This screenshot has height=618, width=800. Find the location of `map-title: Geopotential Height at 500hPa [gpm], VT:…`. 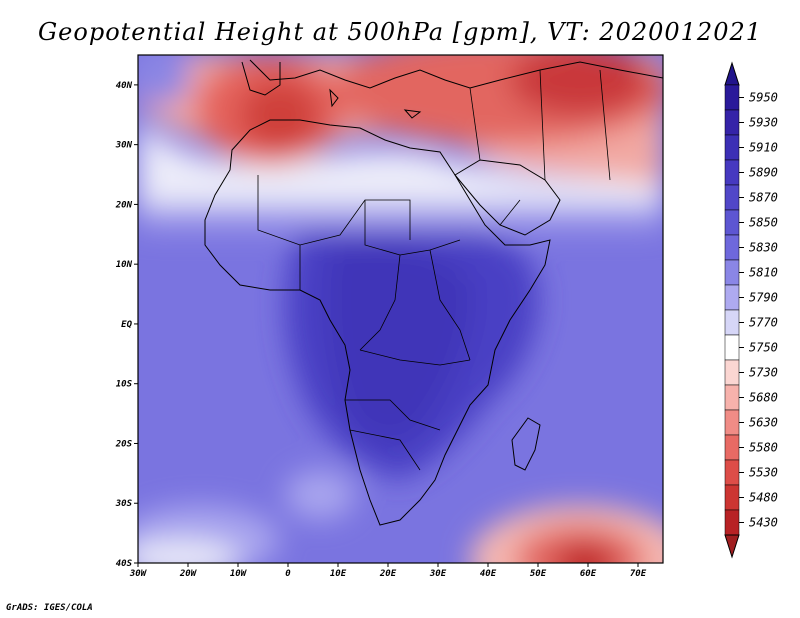

map-title: Geopotential Height at 500hPa [gpm], VT:… is located at coordinates (400, 32).